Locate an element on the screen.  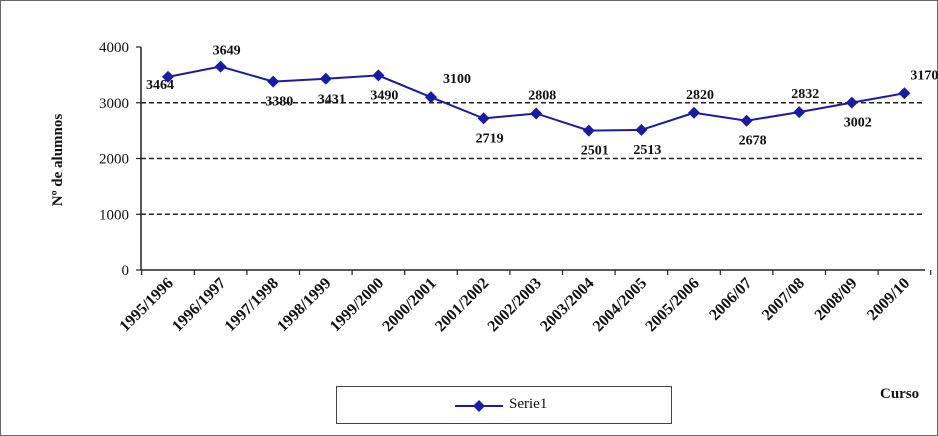
data-label: 2719 is located at coordinates (490, 138).